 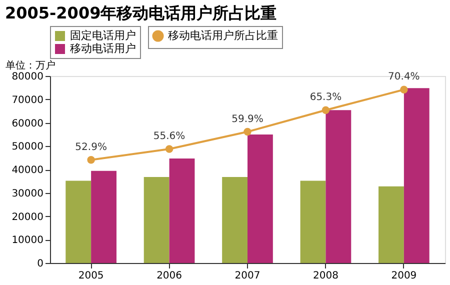 What do you see at coordinates (91, 276) in the screenshot?
I see `x-tick-label: 2005` at bounding box center [91, 276].